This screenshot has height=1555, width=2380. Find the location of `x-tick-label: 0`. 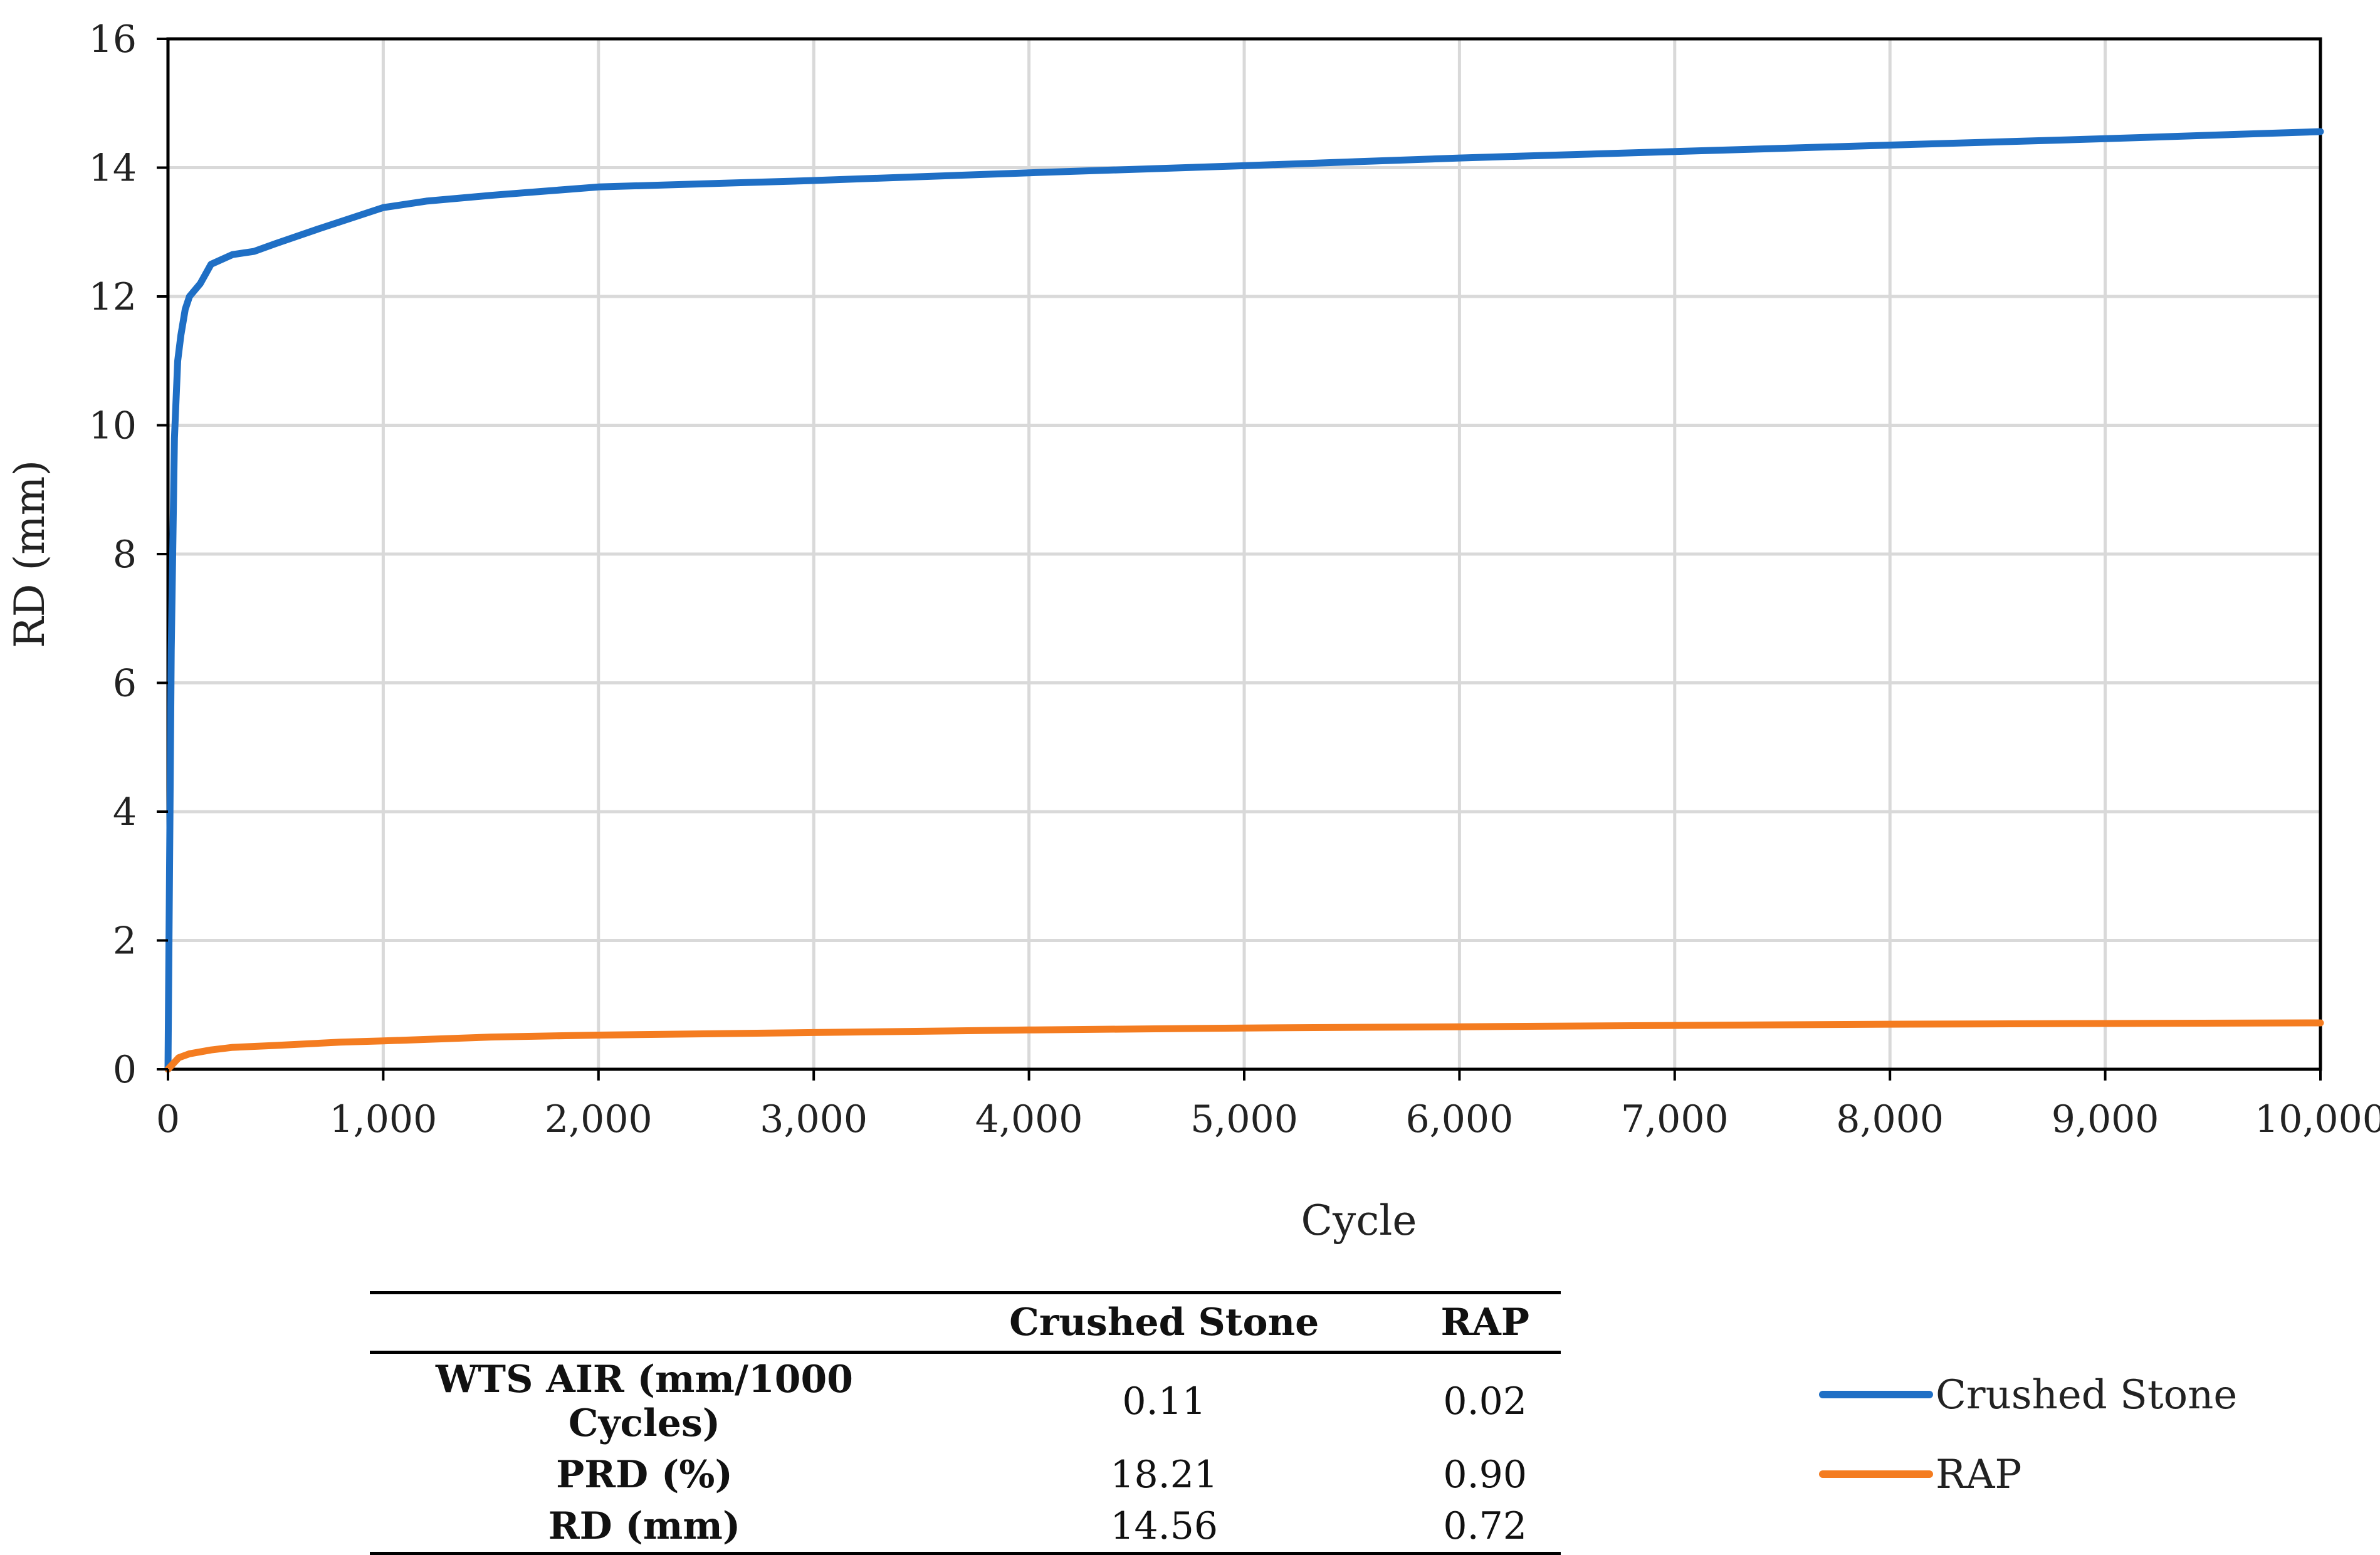

x-tick-label: 0 is located at coordinates (168, 1119).